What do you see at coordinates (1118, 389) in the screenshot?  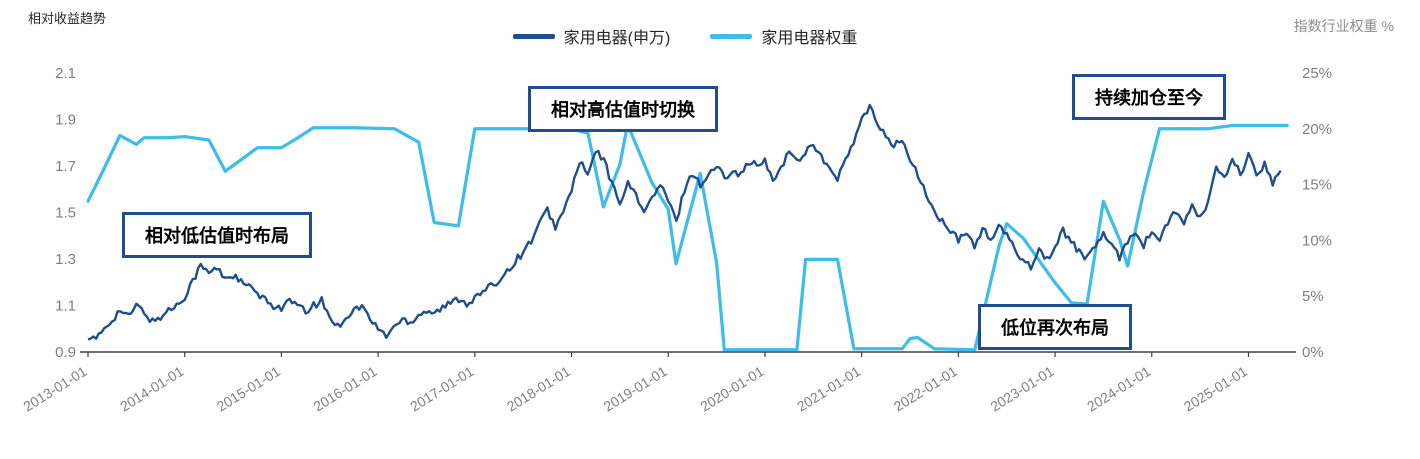 I see `x-tick-label: 2024-01-01` at bounding box center [1118, 389].